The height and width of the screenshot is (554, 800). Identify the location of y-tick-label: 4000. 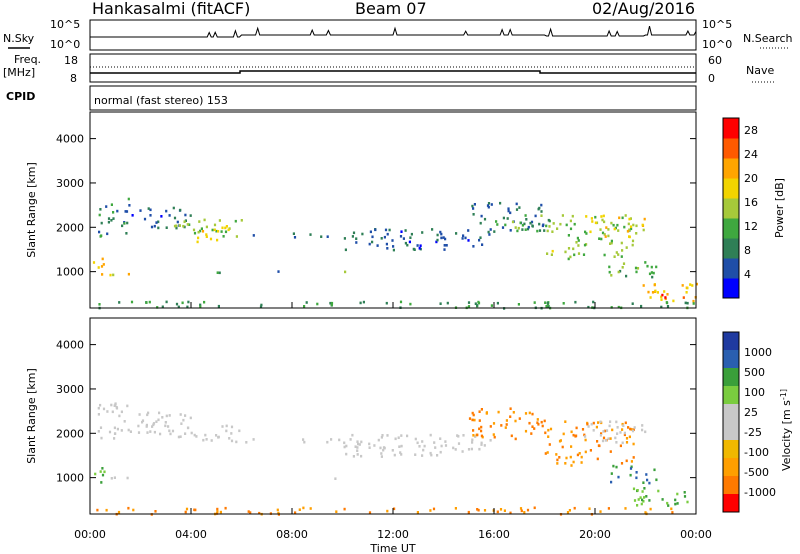
(70, 139).